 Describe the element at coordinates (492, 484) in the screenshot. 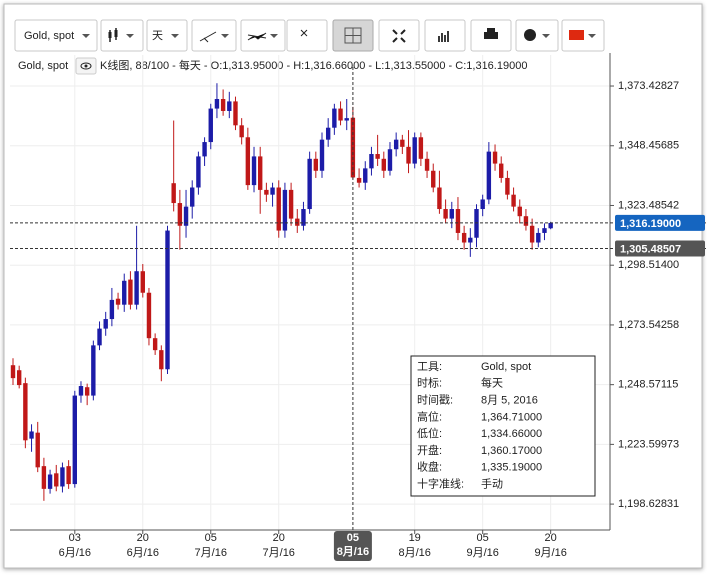

I see `info-value: 手动` at that location.